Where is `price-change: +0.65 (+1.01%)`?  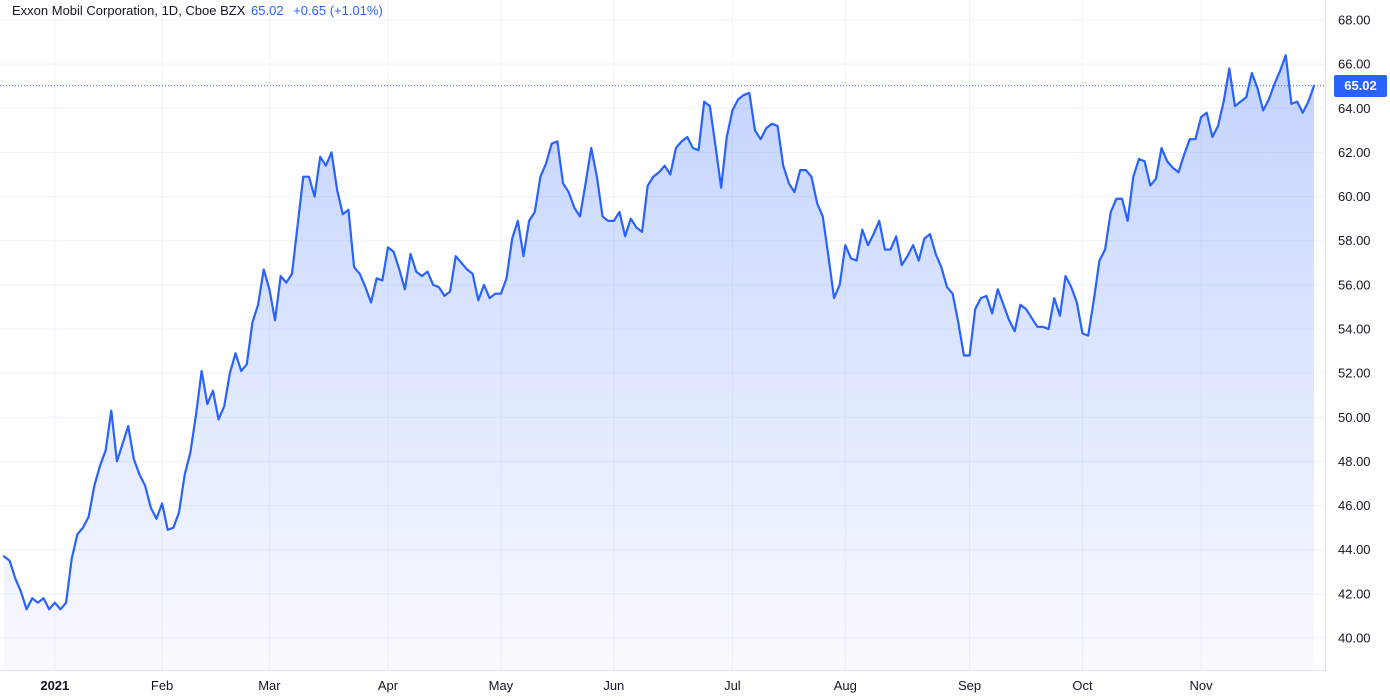
price-change: +0.65 (+1.01%) is located at coordinates (338, 10).